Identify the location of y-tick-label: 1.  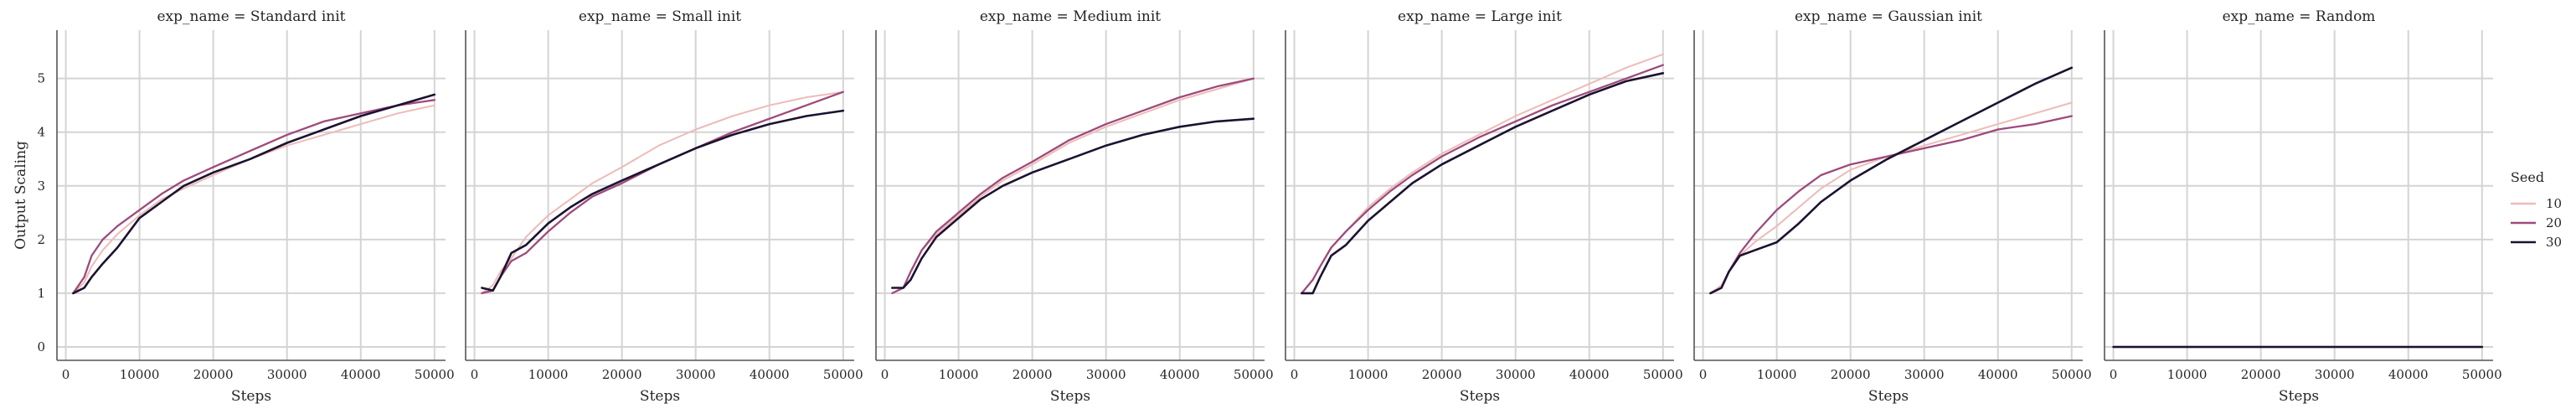
(41, 293).